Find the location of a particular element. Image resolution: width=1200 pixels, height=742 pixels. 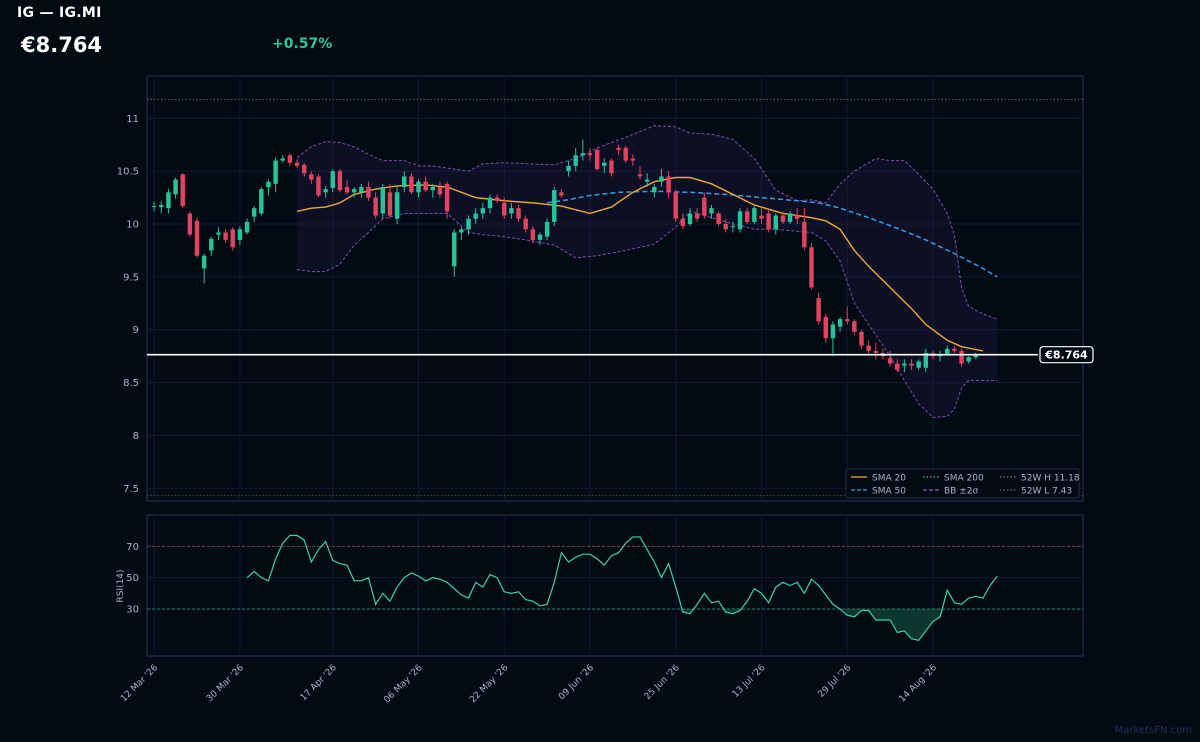

last-price-label: €8.764 is located at coordinates (1066, 355).